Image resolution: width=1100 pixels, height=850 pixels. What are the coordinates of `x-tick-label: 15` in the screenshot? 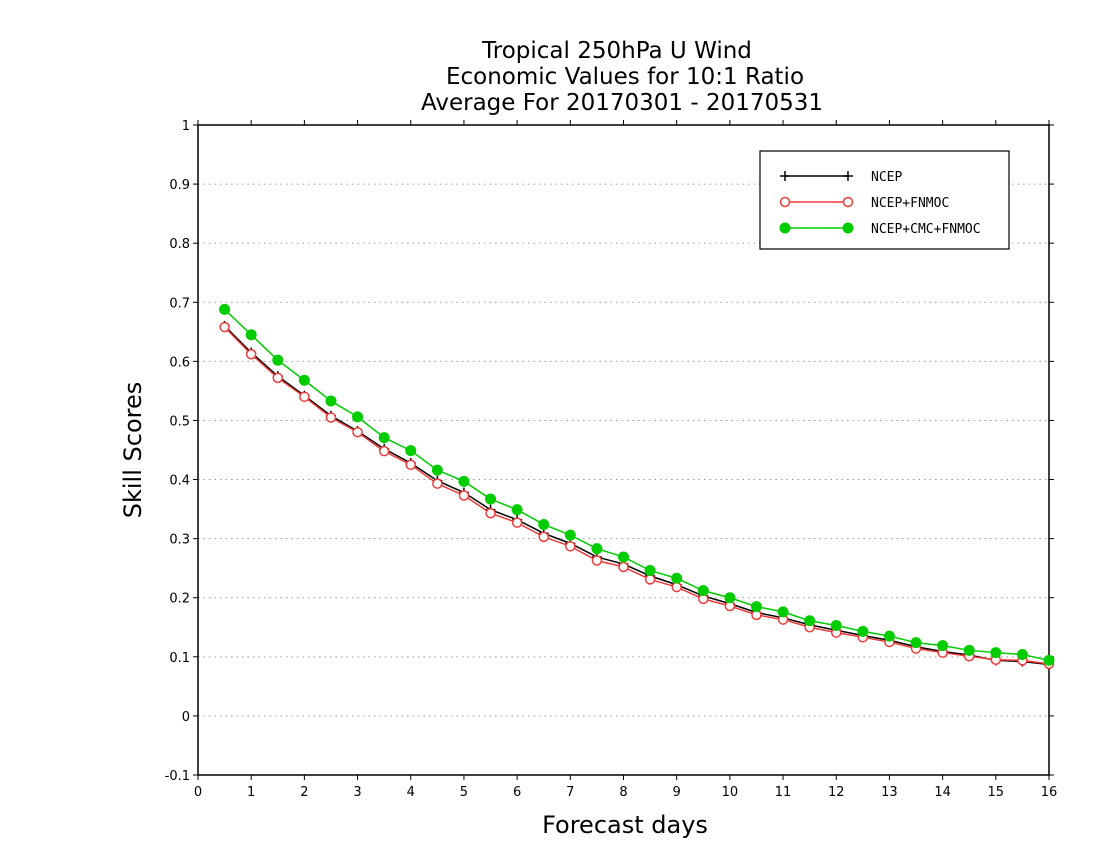 It's located at (996, 792).